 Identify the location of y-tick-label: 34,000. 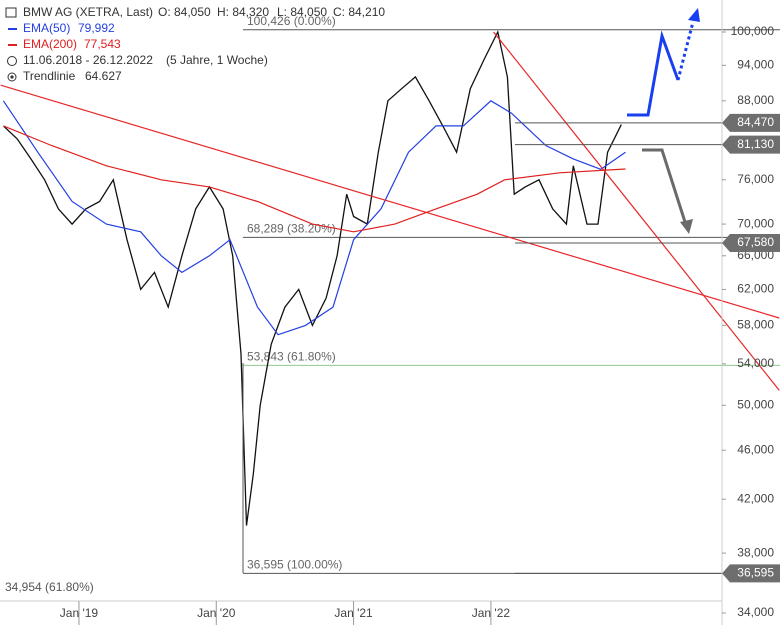
(755, 612).